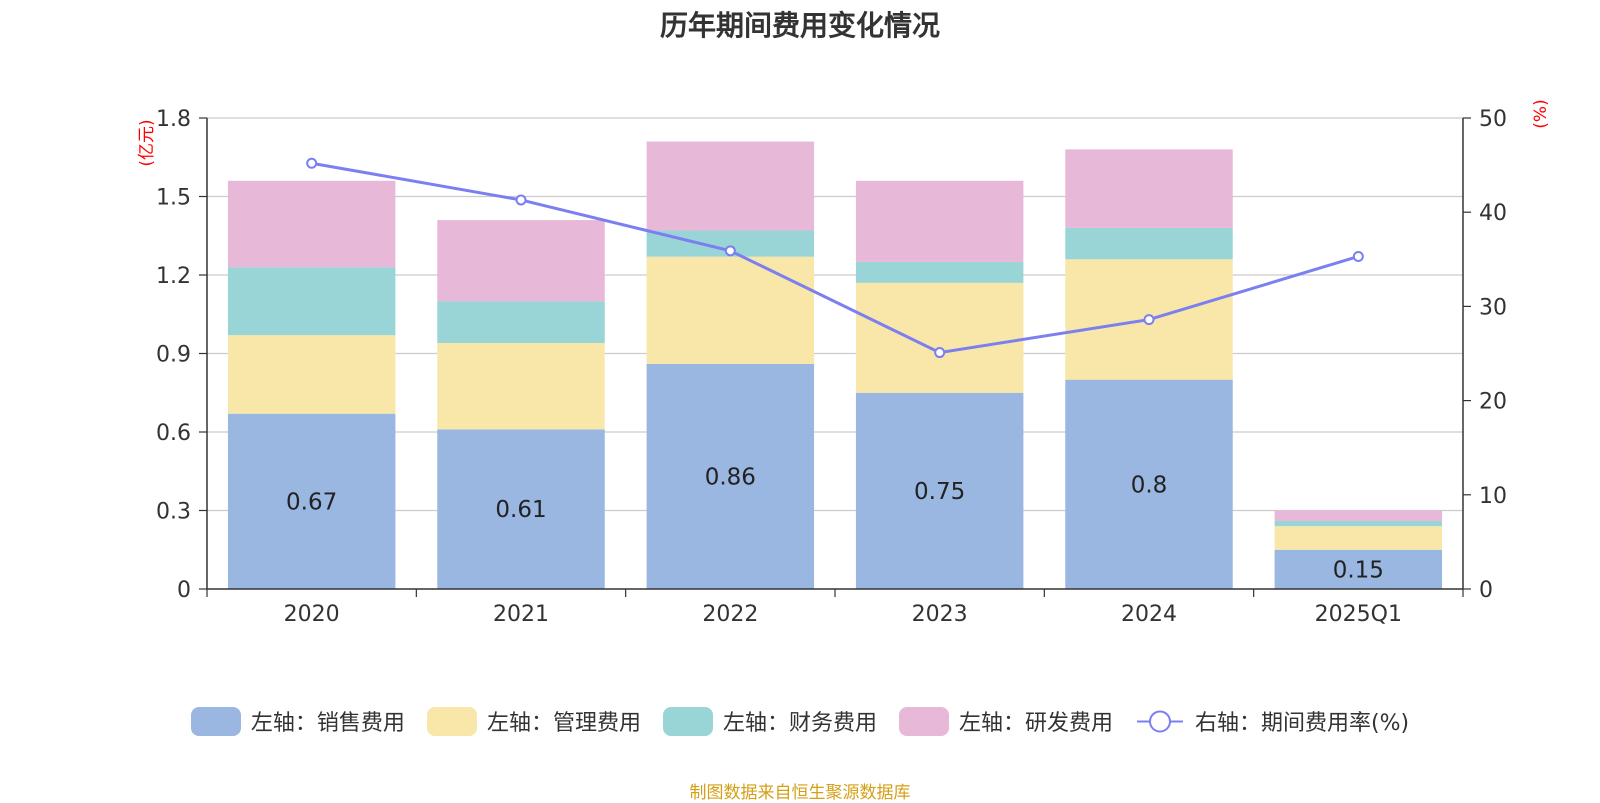 The width and height of the screenshot is (1600, 803). Describe the element at coordinates (173, 433) in the screenshot. I see `left-axis-tick-label: 0.6` at that location.